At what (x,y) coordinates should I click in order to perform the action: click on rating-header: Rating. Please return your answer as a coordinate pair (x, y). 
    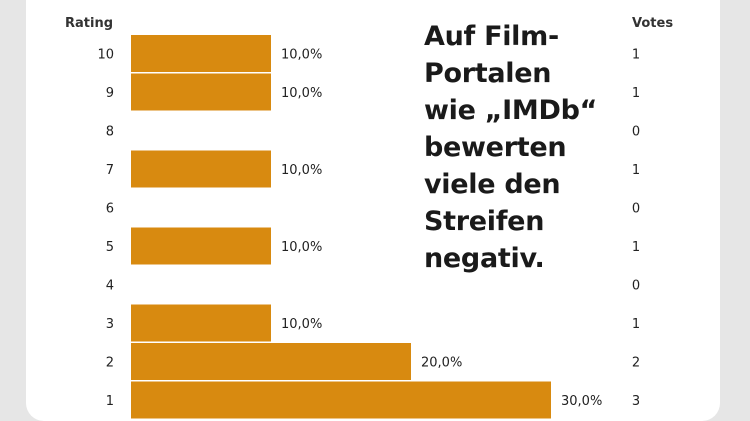
    Looking at the image, I should click on (89, 23).